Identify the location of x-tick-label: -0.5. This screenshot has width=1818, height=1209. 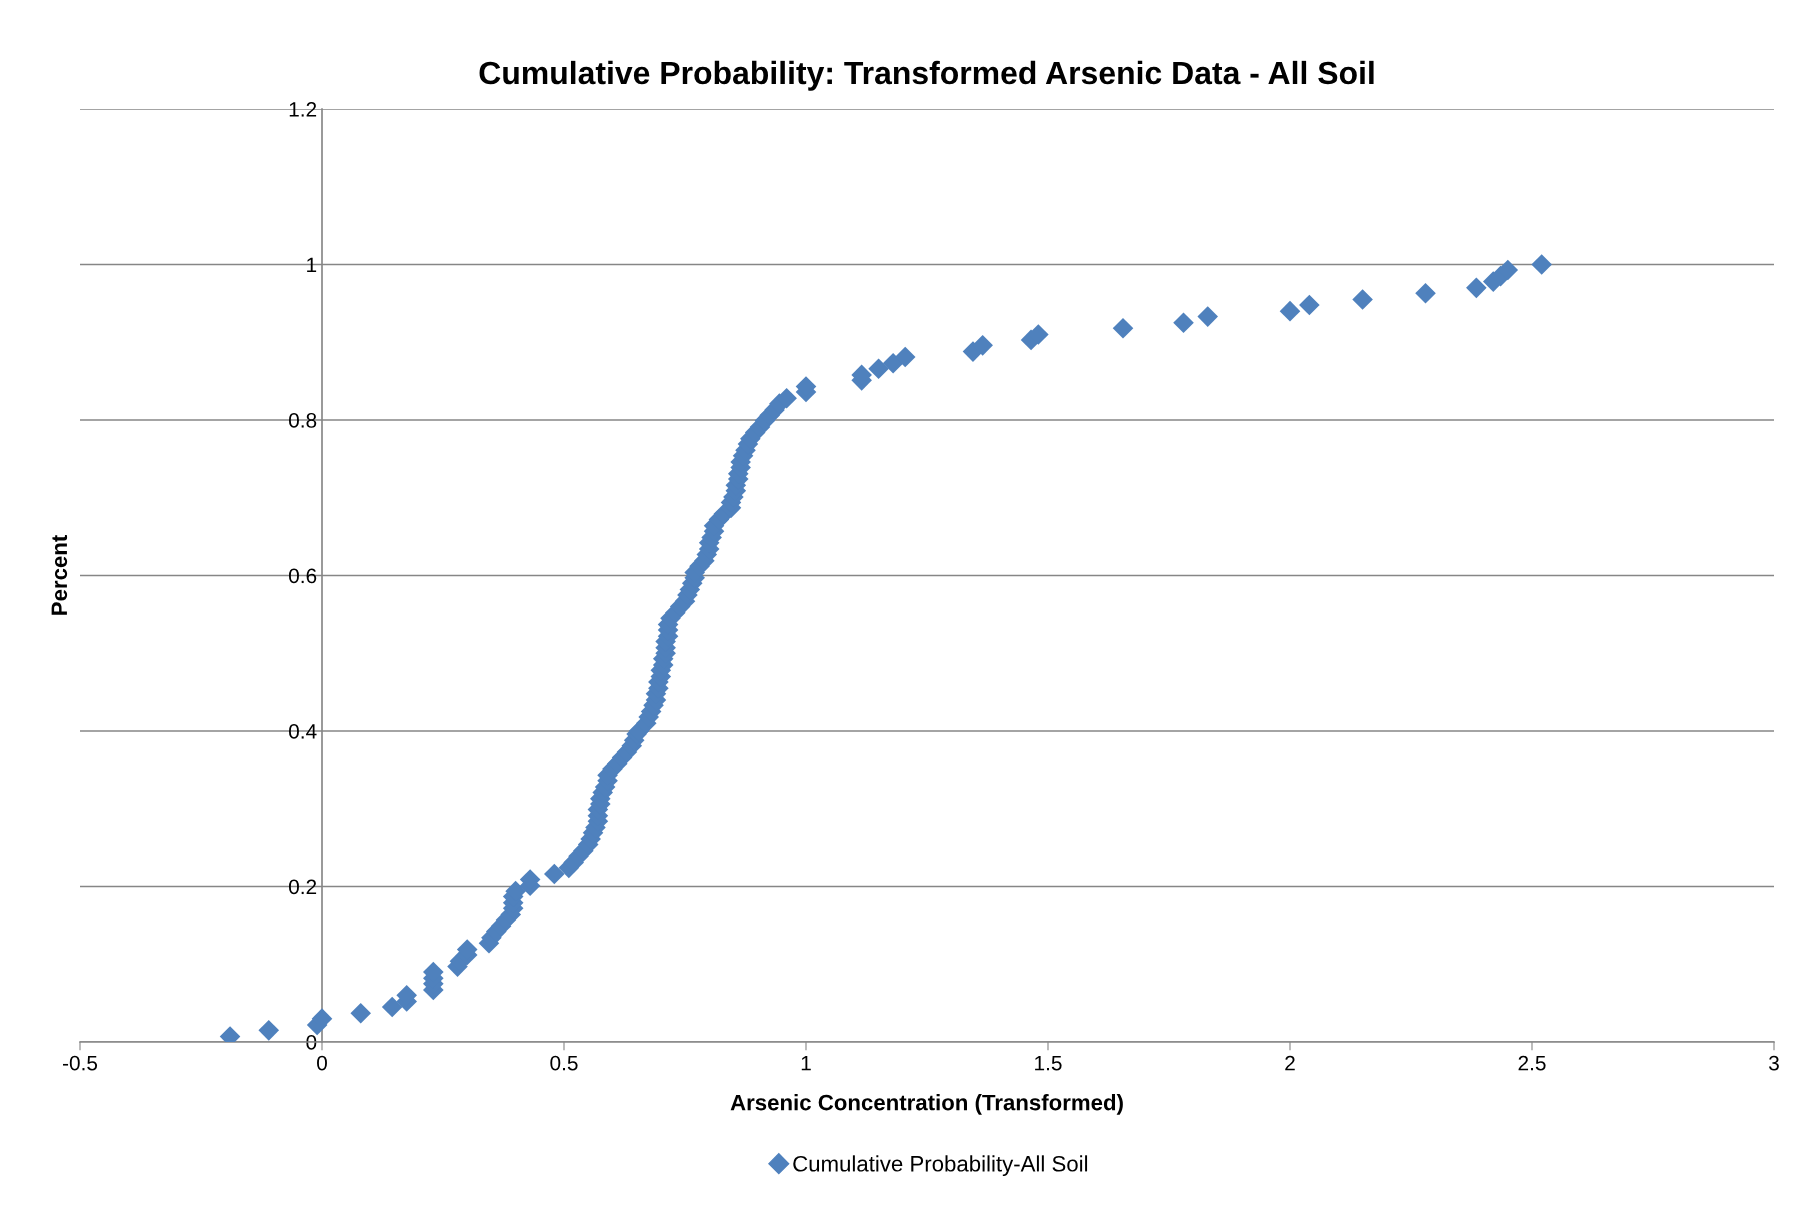
(80, 1063).